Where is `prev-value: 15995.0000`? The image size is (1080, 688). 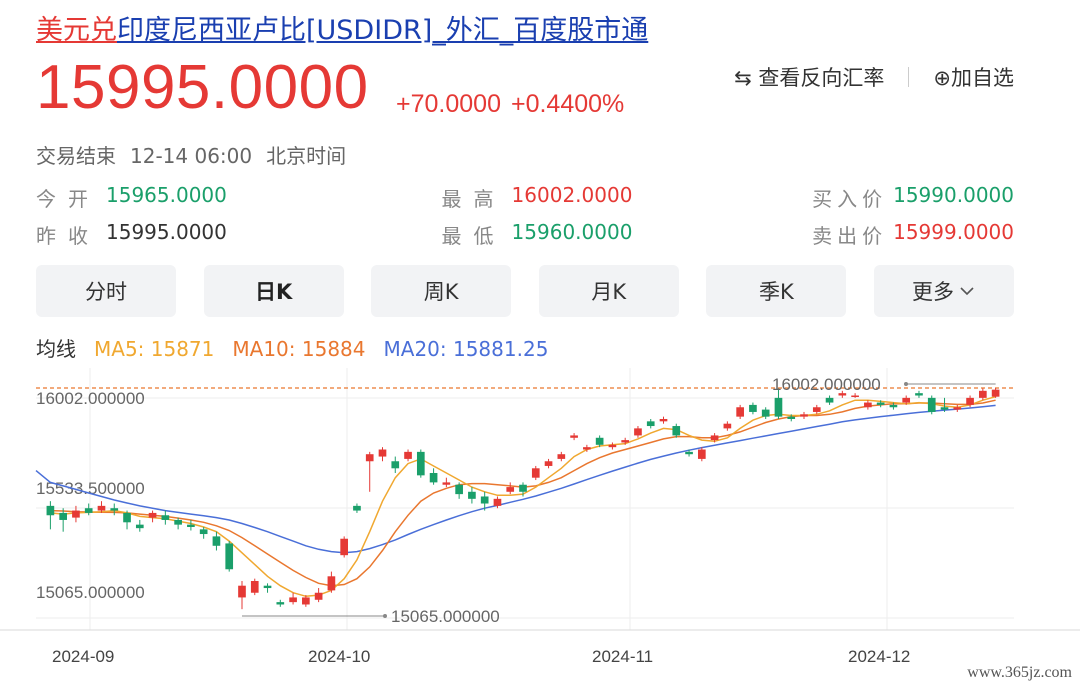 prev-value: 15995.0000 is located at coordinates (166, 232).